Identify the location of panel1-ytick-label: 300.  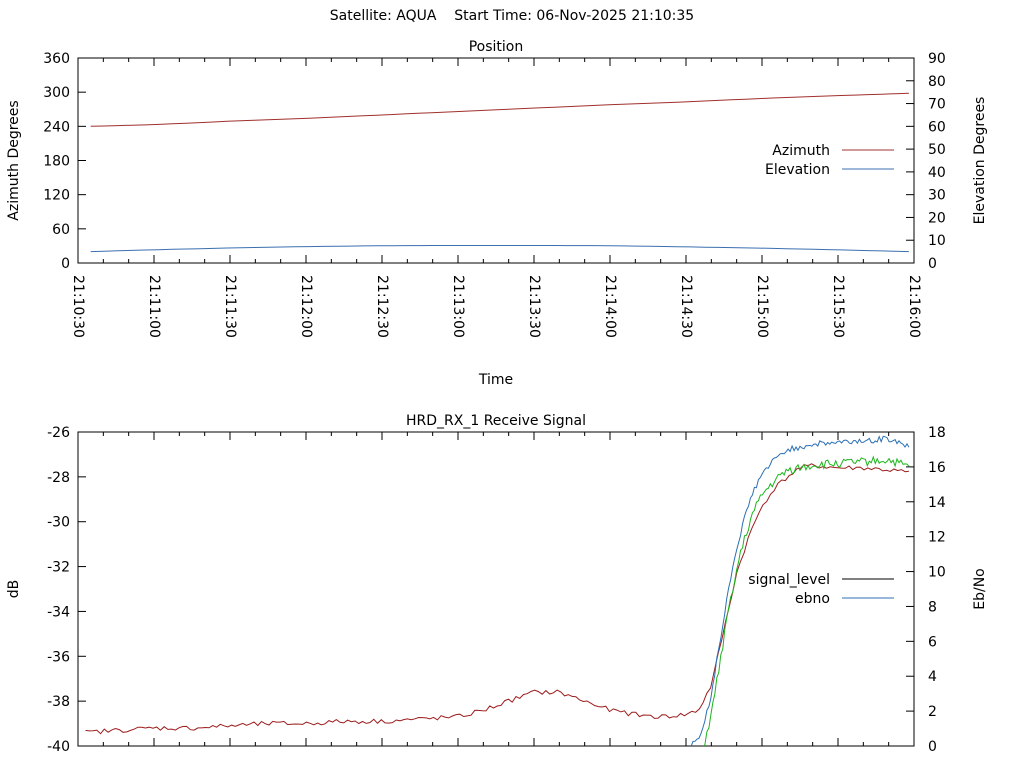
(56, 93).